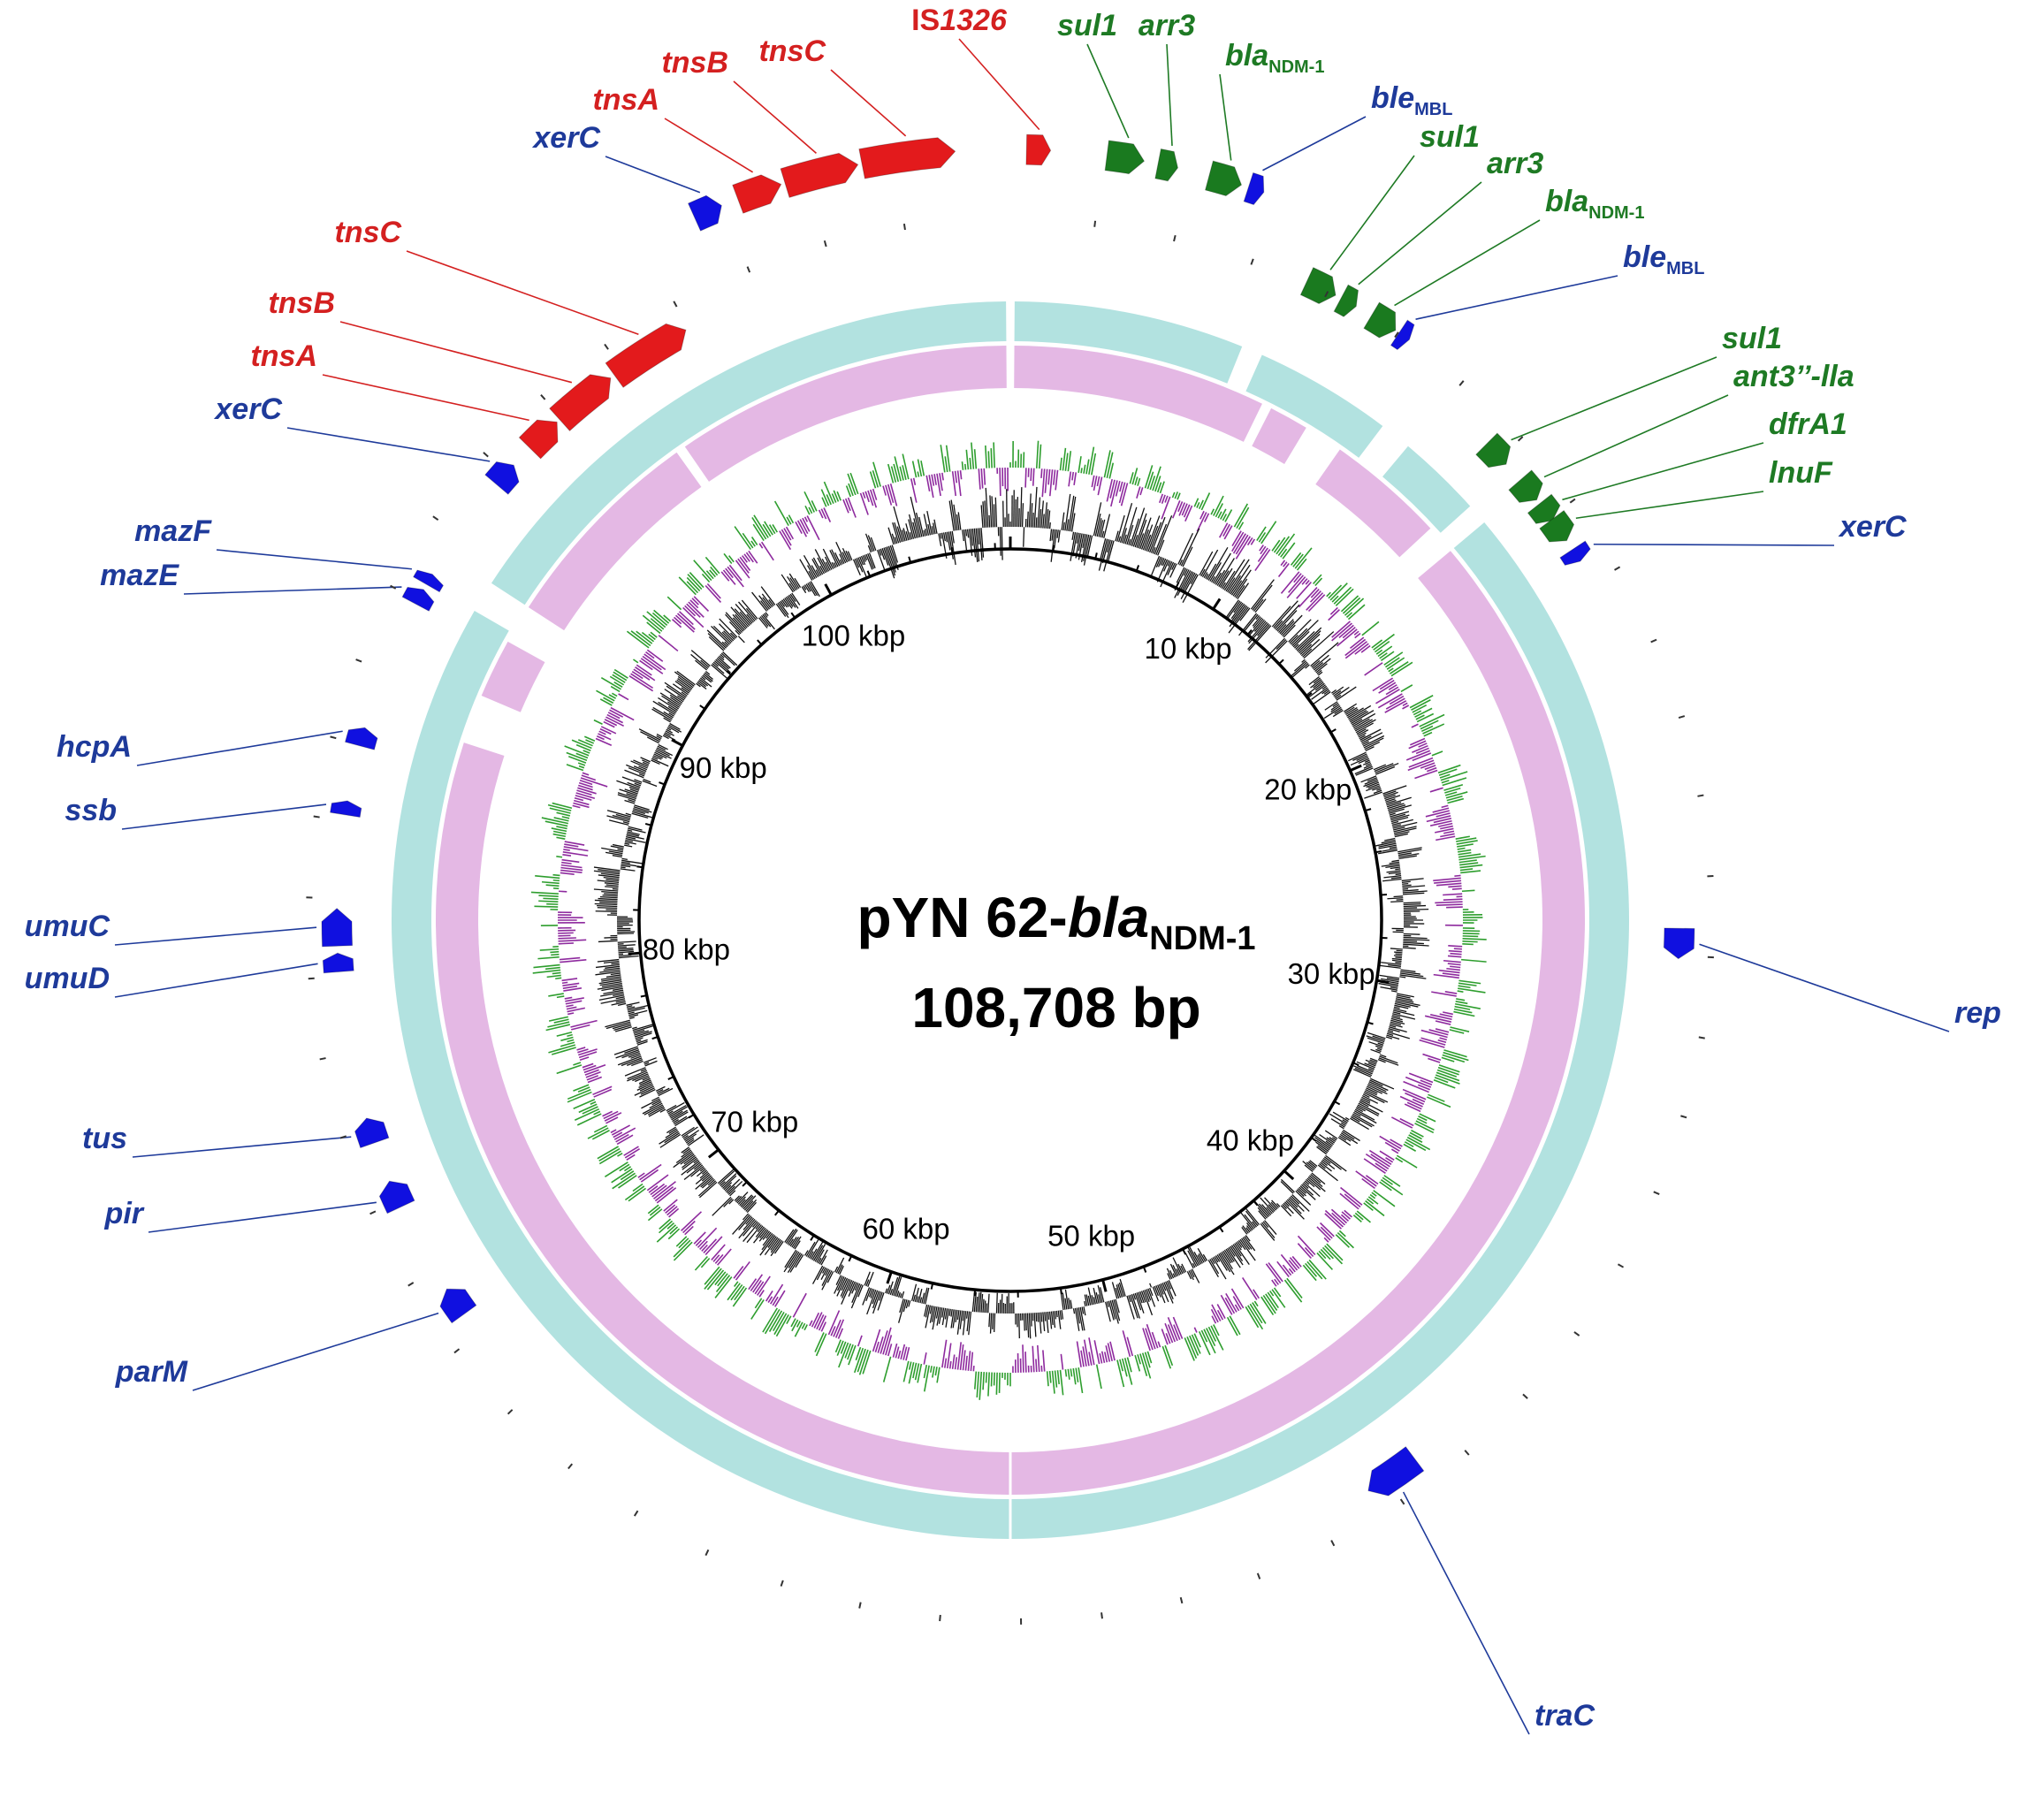 Image resolution: width=2041 pixels, height=1820 pixels. What do you see at coordinates (1411, 100) in the screenshot?
I see `gene-label: bleMBL` at bounding box center [1411, 100].